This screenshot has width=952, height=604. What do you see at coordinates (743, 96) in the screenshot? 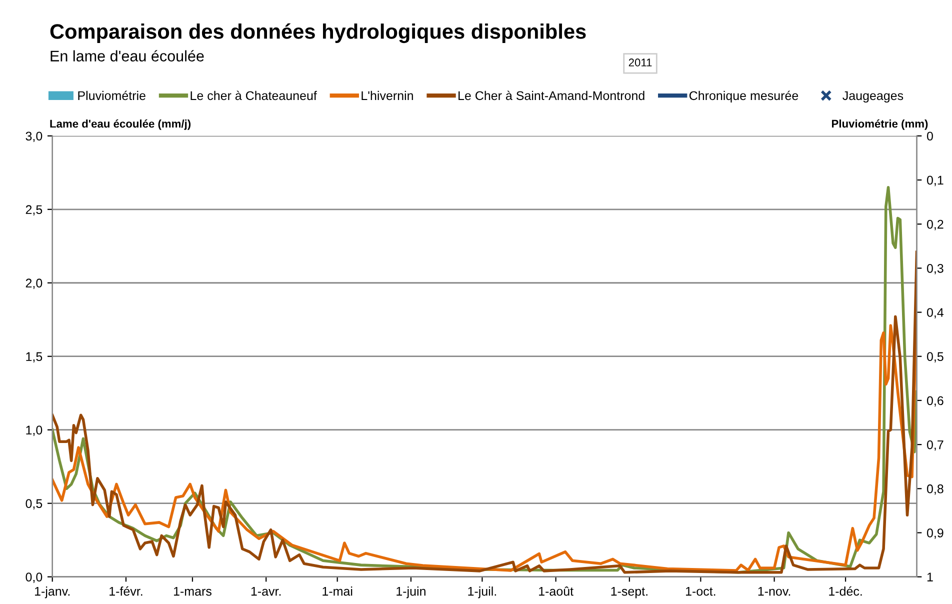
I see `legend-label: Chronique mesurée` at bounding box center [743, 96].